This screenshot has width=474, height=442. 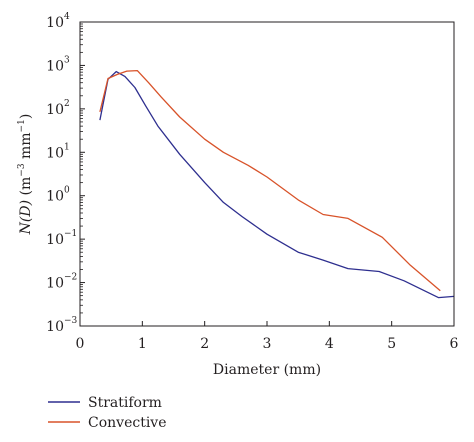 What do you see at coordinates (391, 344) in the screenshot?
I see `x-tick-label: 5` at bounding box center [391, 344].